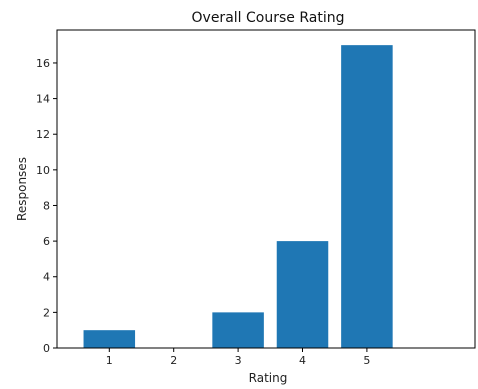 Image resolution: width=478 pixels, height=389 pixels. What do you see at coordinates (268, 378) in the screenshot?
I see `x-axis-label: Rating` at bounding box center [268, 378].